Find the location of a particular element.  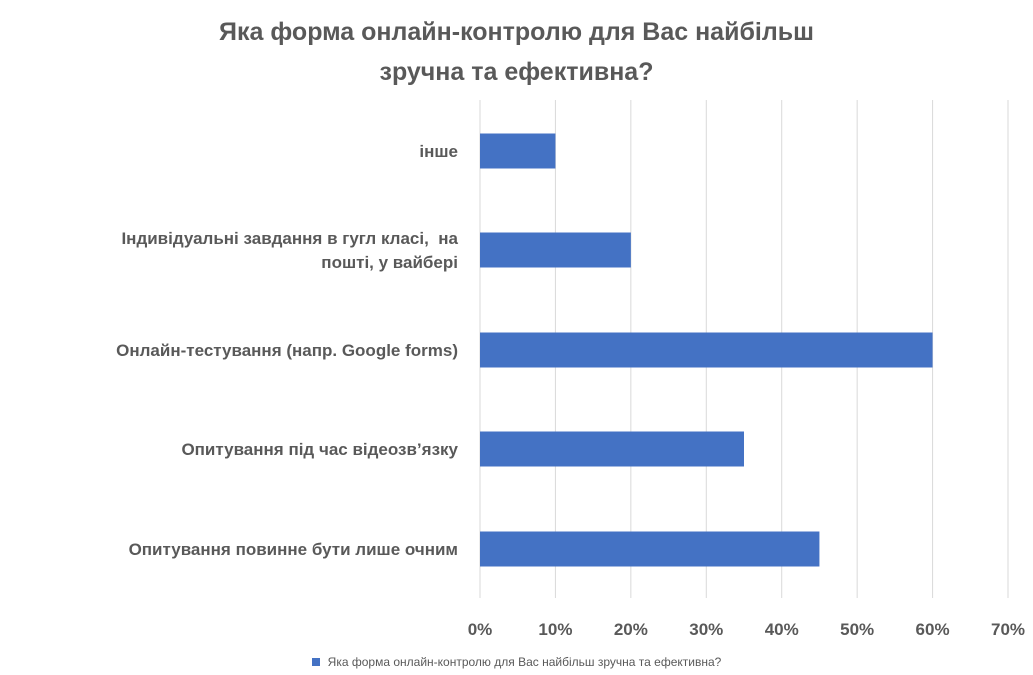

category-label: Опитування під час відеозв’язку is located at coordinates (319, 449).